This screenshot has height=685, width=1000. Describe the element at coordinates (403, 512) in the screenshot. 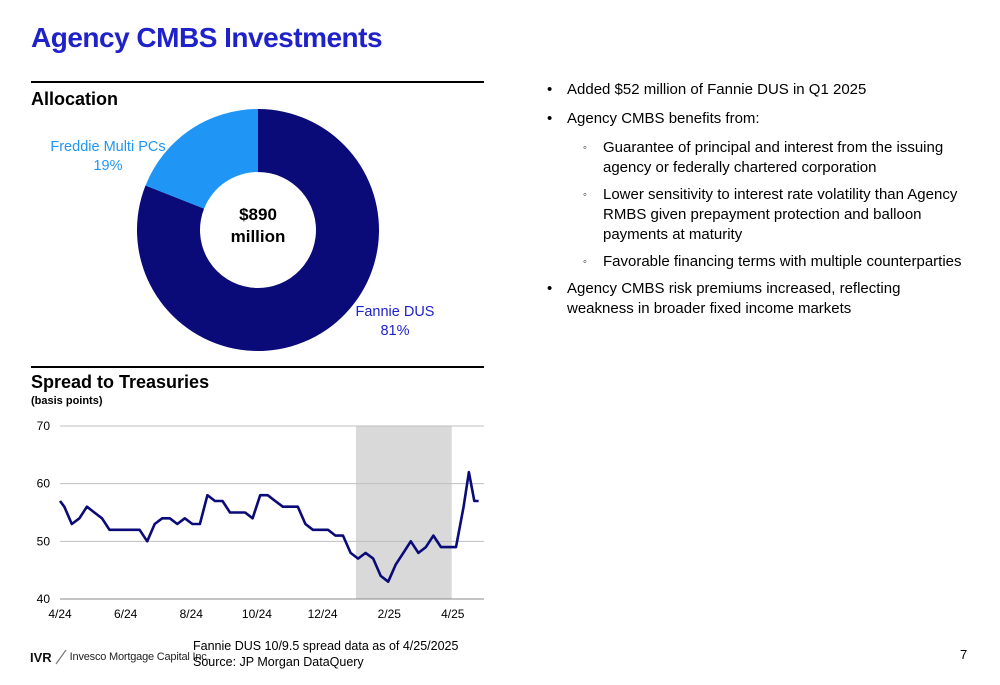

I see `shaded-period` at that location.